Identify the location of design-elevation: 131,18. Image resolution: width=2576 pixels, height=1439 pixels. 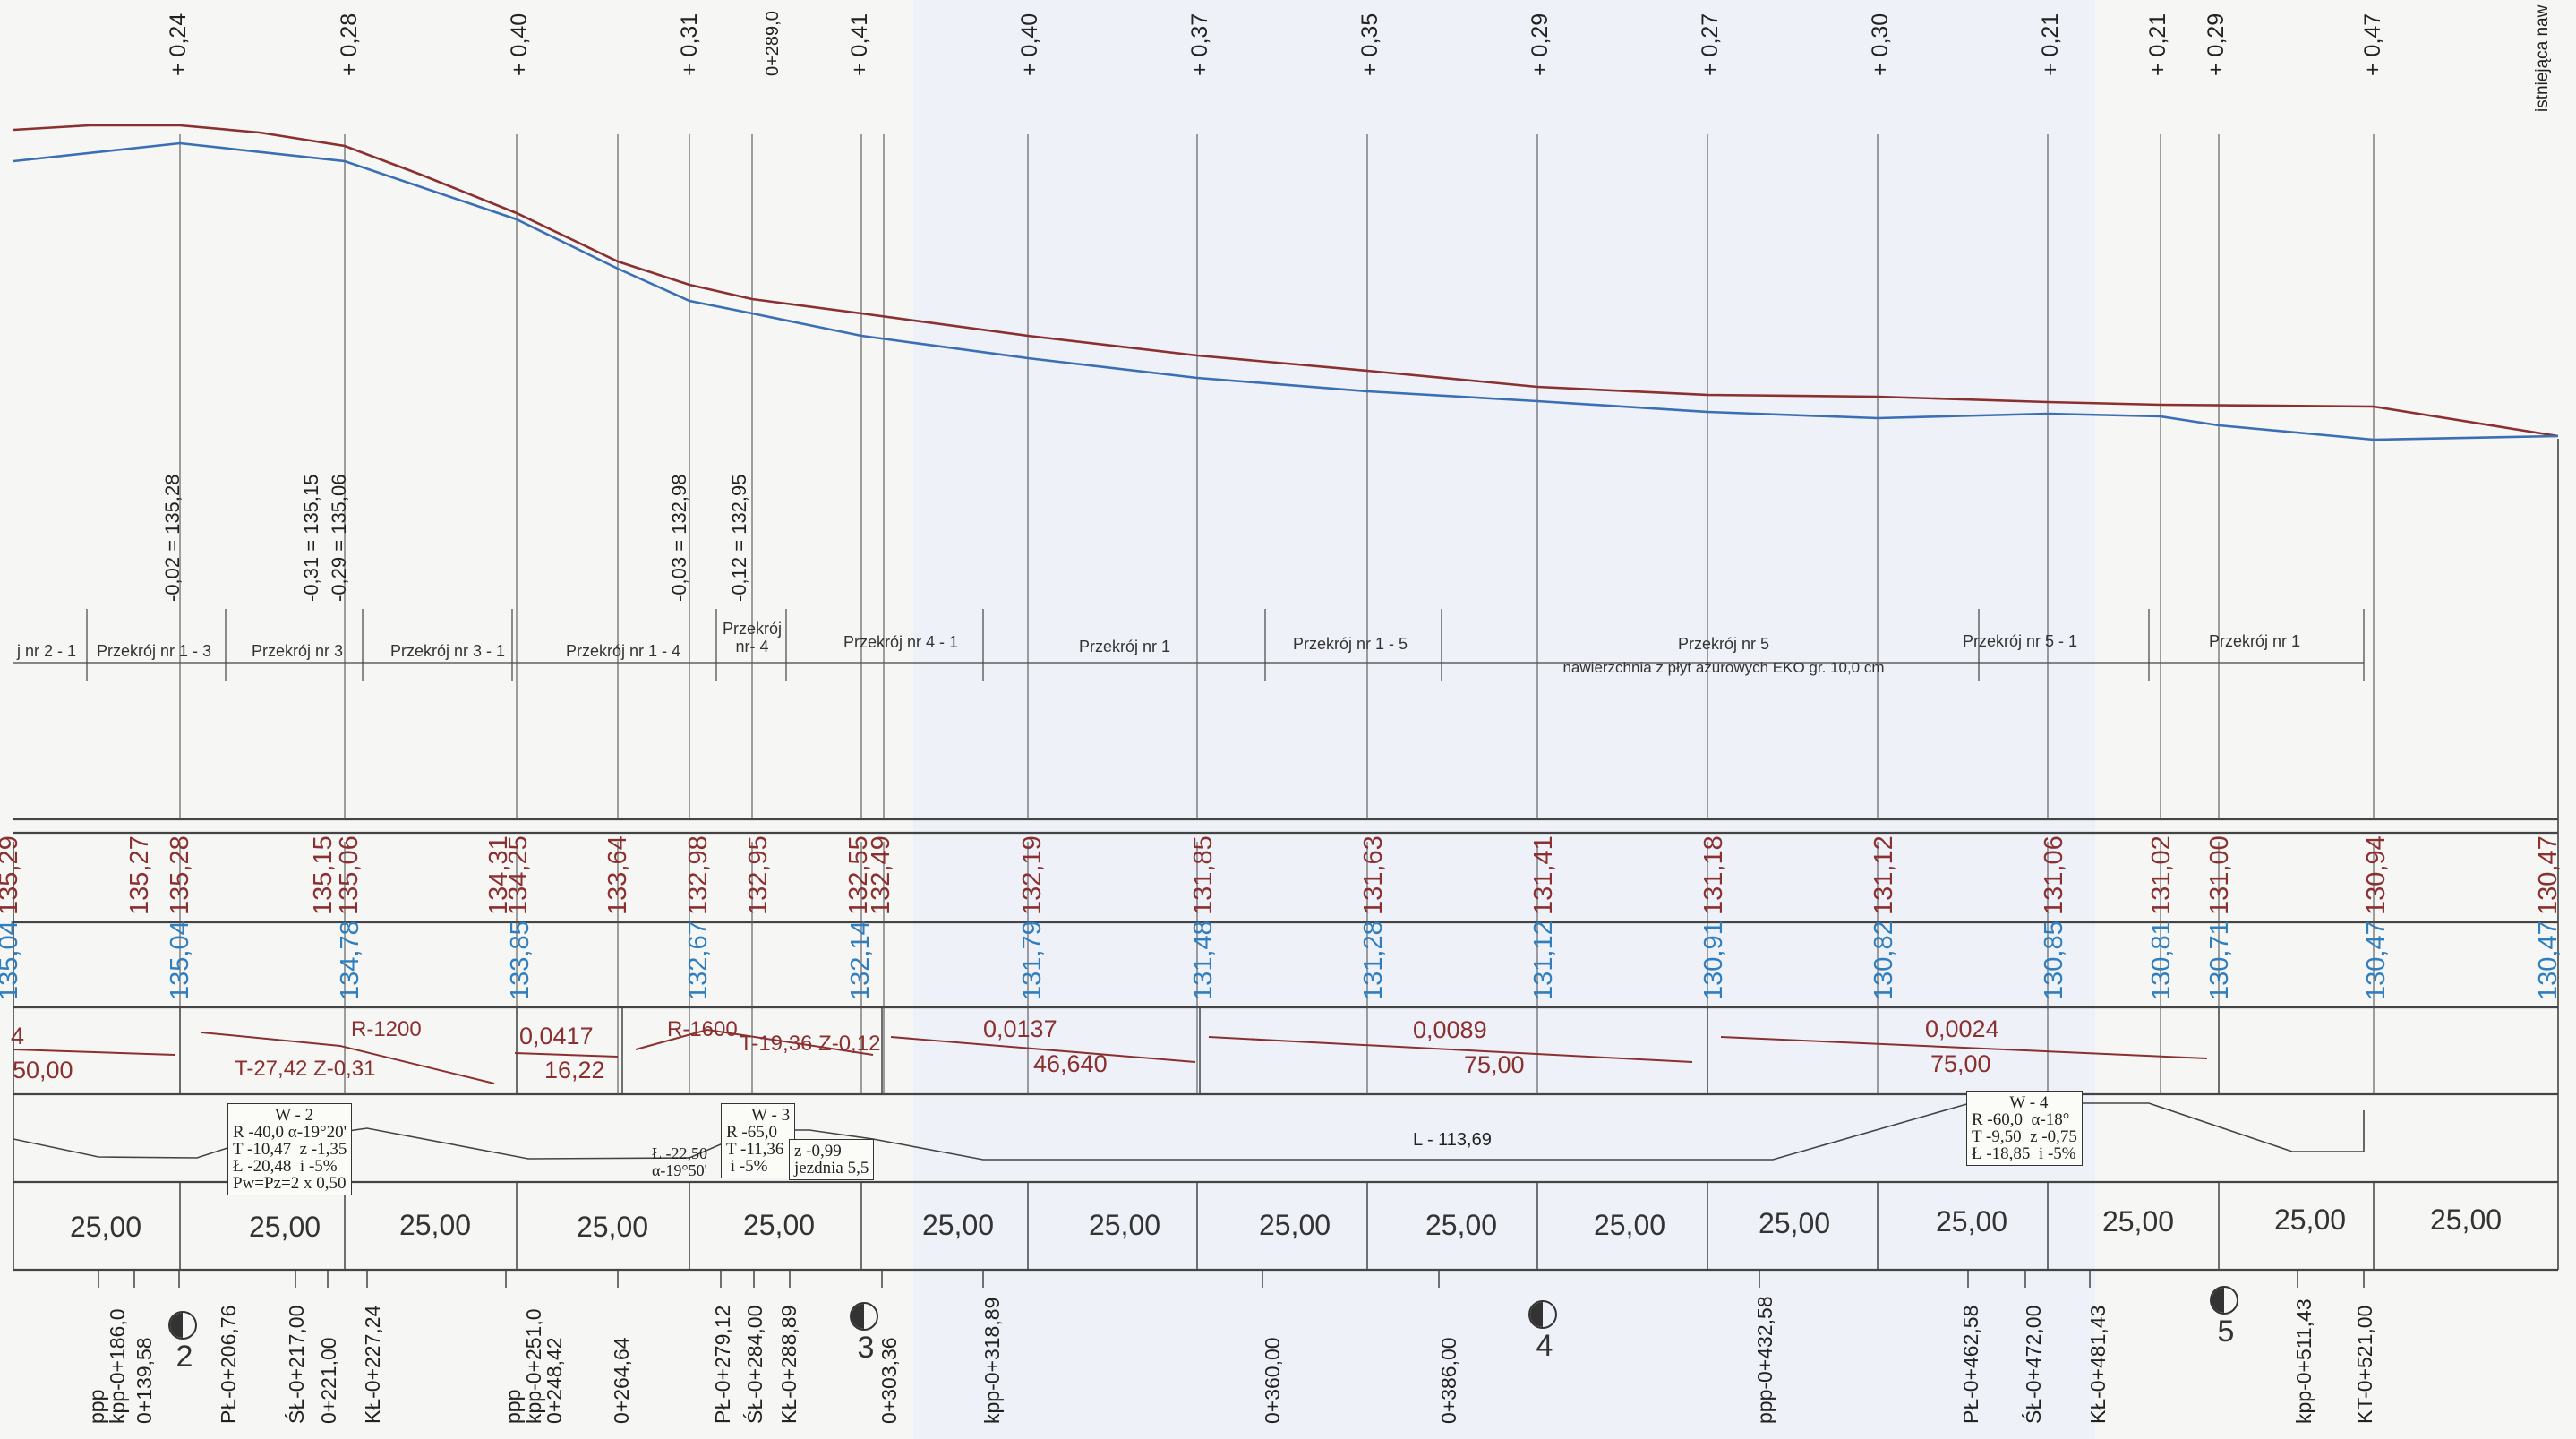
(1713, 875).